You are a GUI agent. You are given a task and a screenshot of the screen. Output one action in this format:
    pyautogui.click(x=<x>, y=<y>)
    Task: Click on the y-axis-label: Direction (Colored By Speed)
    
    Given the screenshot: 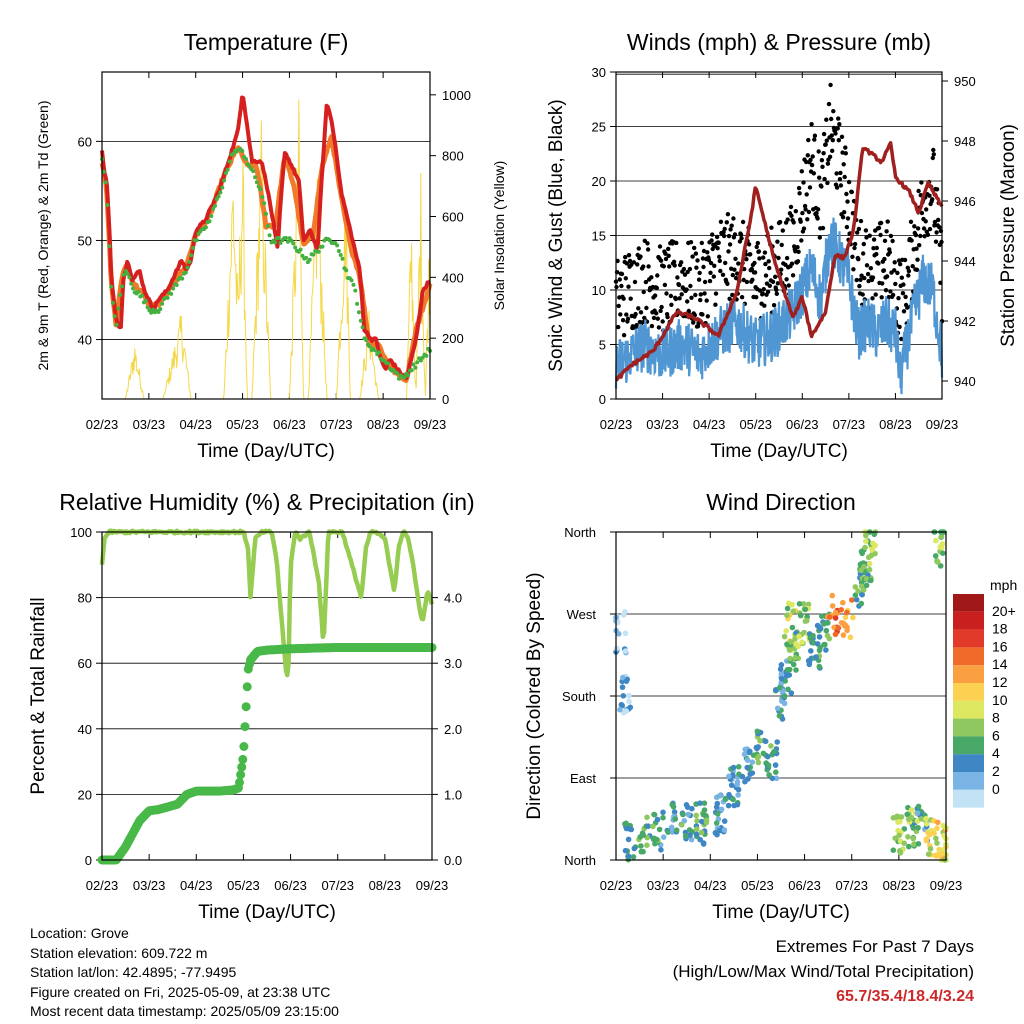 What is the action you would take?
    pyautogui.click(x=534, y=695)
    